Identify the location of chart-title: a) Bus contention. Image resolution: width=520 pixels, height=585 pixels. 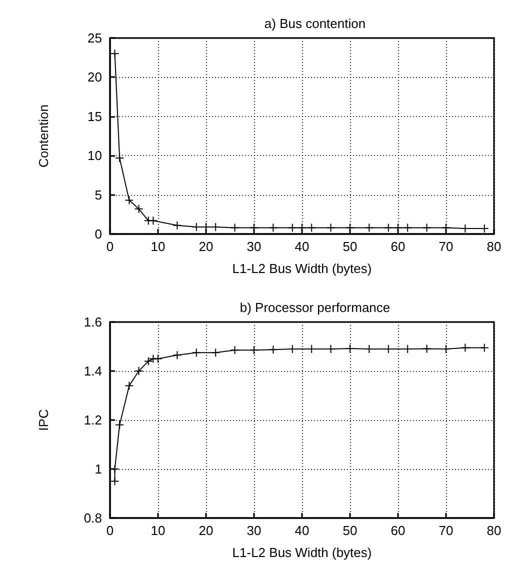
(315, 23).